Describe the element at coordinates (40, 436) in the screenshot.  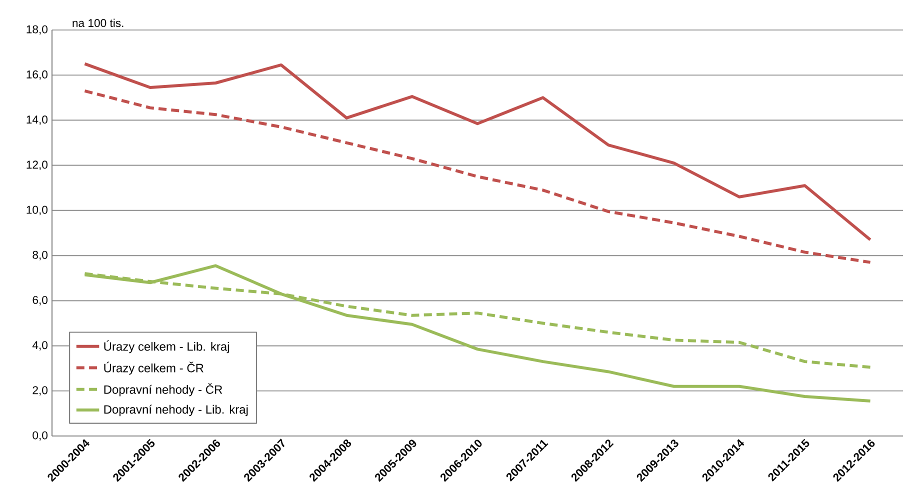
I see `y-tick-label: 0,0` at that location.